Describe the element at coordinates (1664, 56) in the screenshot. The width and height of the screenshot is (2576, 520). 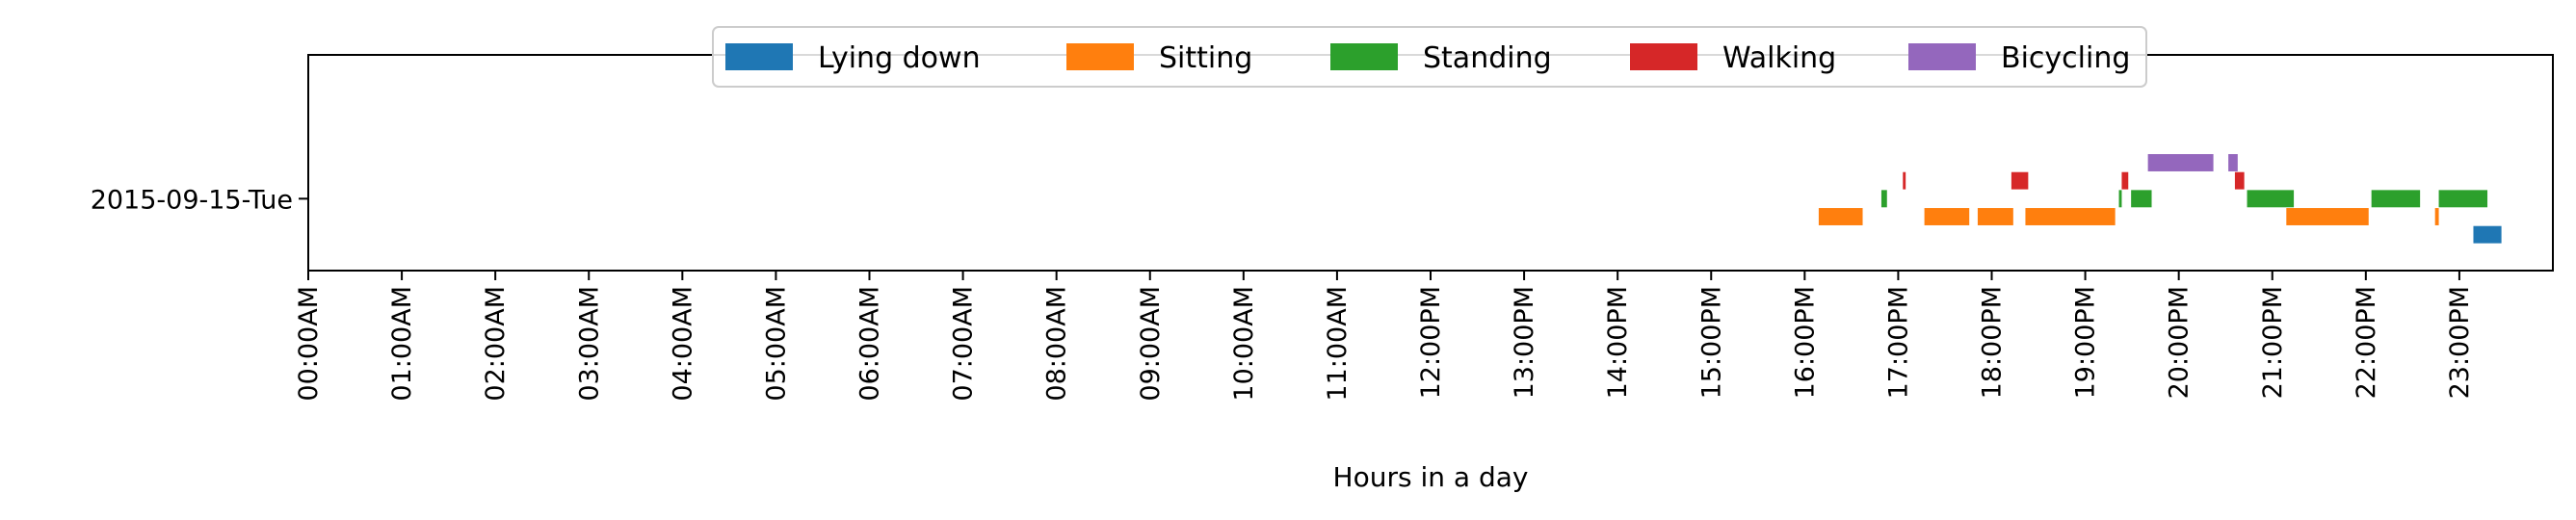
I see `legend-swatch-walking` at that location.